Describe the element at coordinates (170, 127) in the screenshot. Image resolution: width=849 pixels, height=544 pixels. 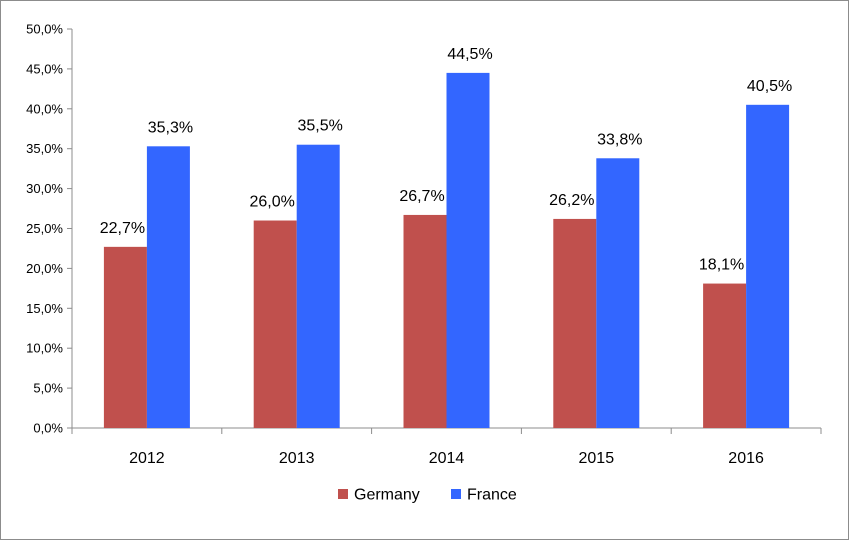
I see `data-label-france-2012: 35,3%` at that location.